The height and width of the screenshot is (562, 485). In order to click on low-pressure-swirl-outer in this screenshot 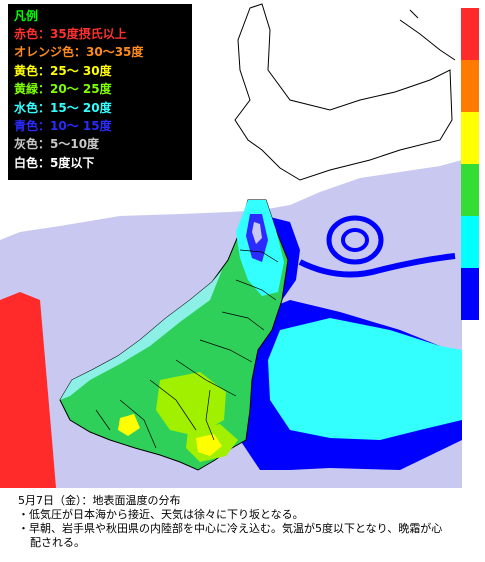, I will do `click(355, 240)`.